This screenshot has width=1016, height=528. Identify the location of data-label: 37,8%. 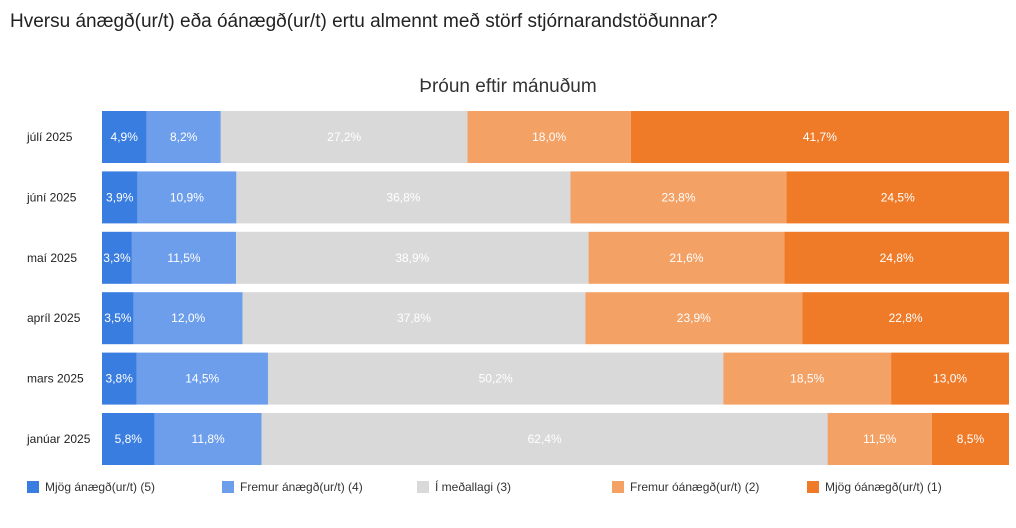
(414, 318).